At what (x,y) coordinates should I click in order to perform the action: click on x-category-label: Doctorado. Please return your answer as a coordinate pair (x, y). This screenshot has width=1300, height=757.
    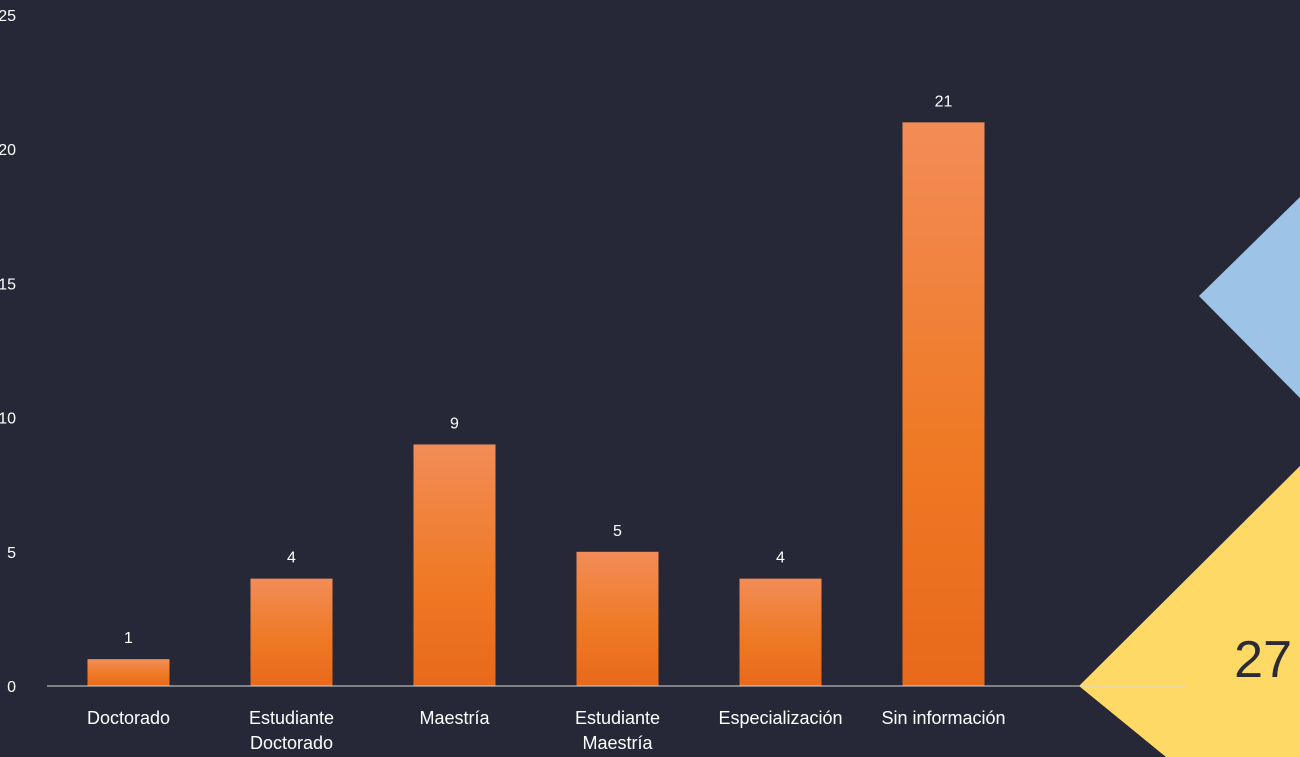
    Looking at the image, I should click on (128, 718).